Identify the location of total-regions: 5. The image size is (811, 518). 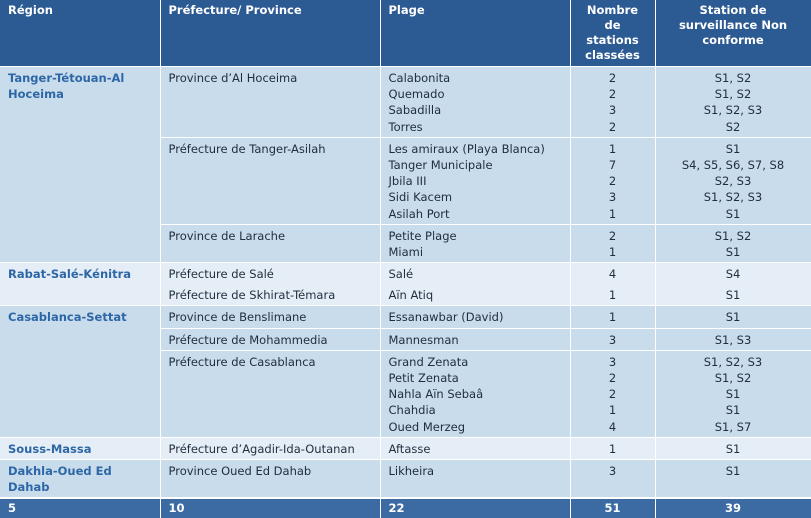
(80, 507).